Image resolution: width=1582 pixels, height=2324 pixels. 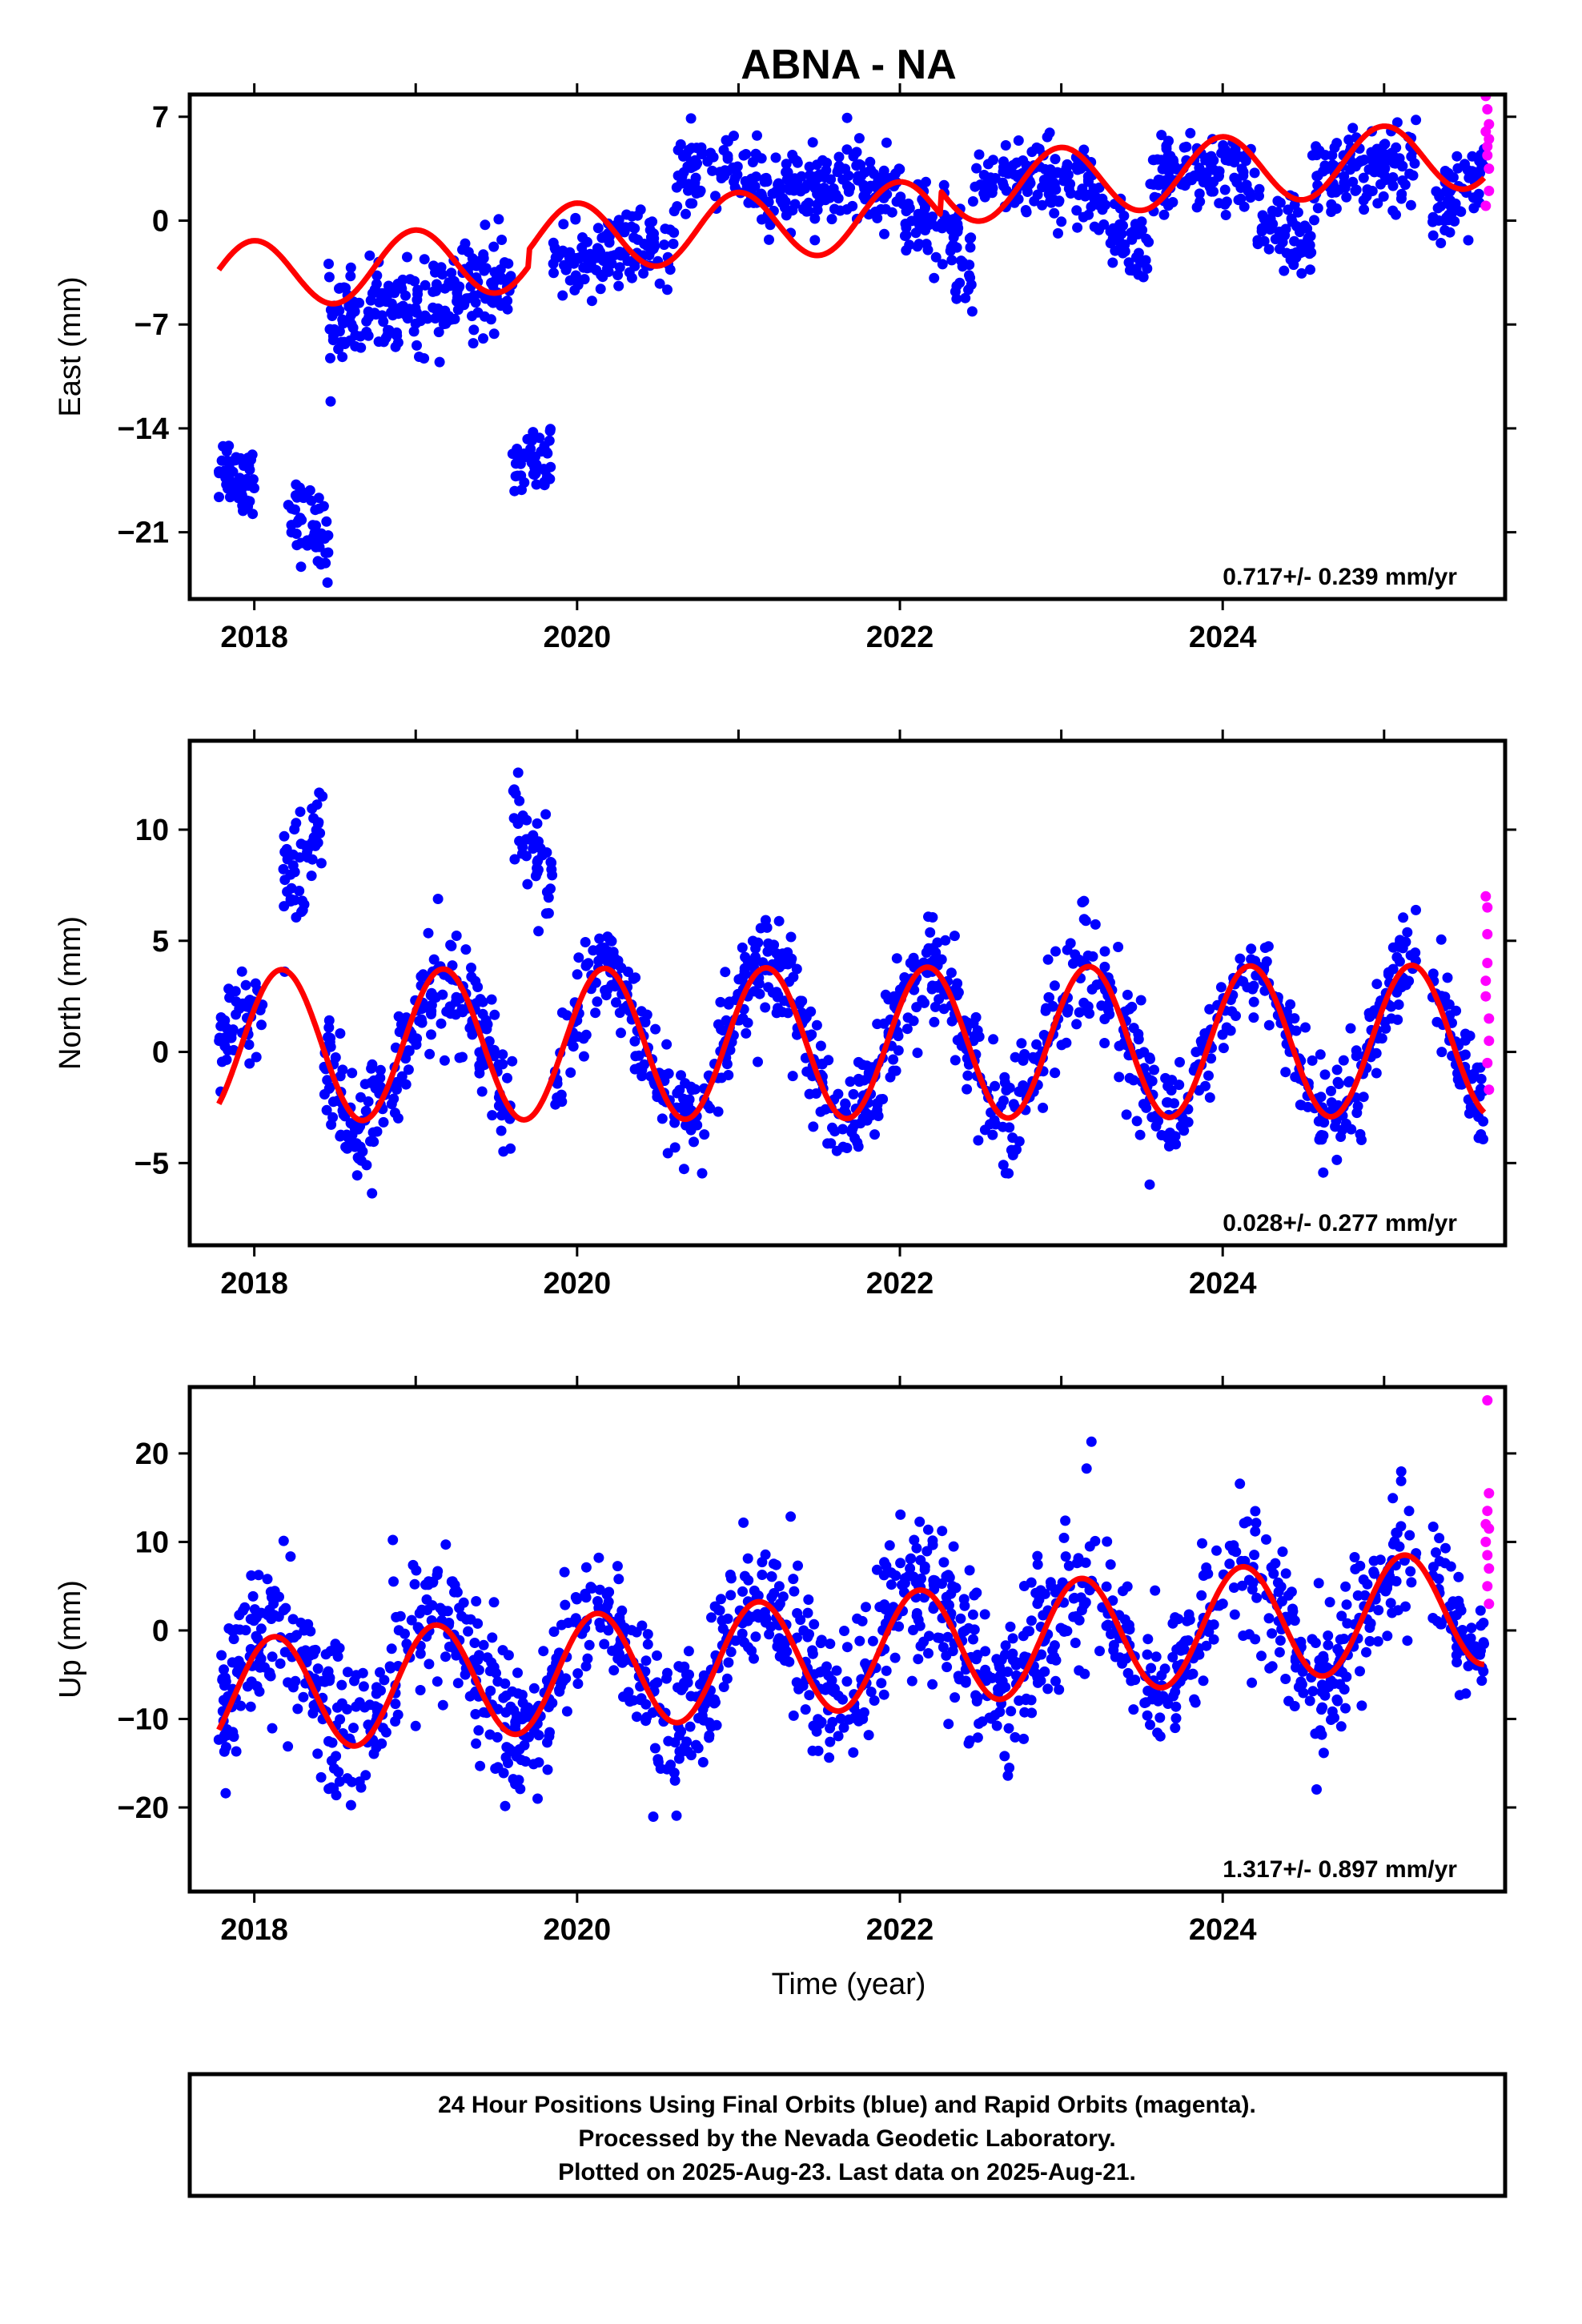 What do you see at coordinates (1488, 1586) in the screenshot?
I see `up-rapid-point` at bounding box center [1488, 1586].